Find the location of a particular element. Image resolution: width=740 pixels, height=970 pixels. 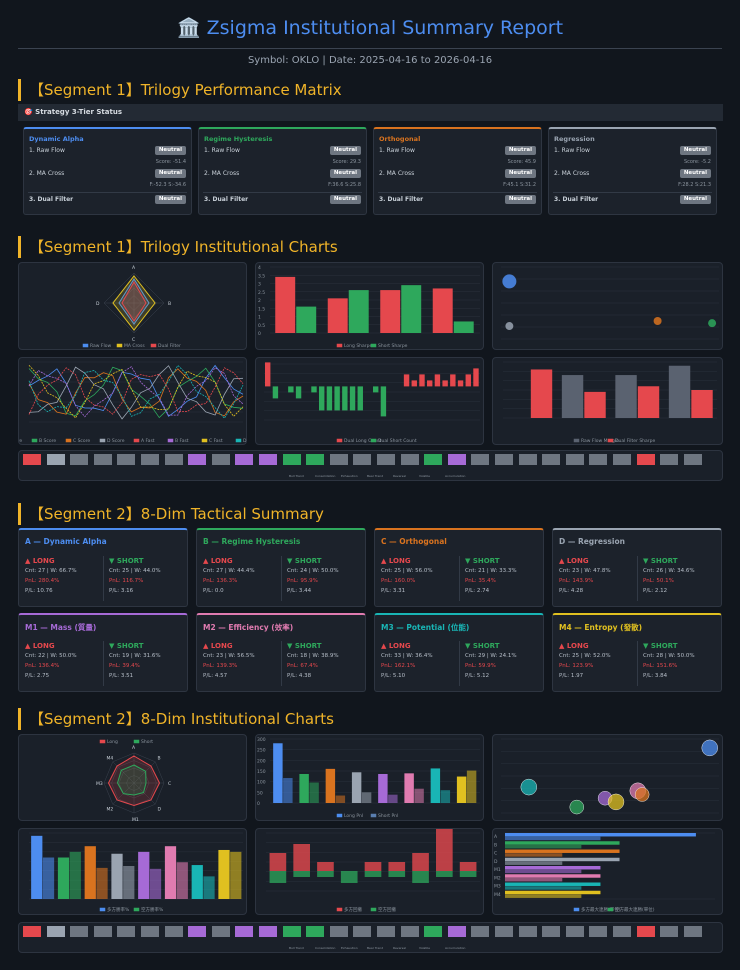

y-category: M1 is located at coordinates (497, 870).